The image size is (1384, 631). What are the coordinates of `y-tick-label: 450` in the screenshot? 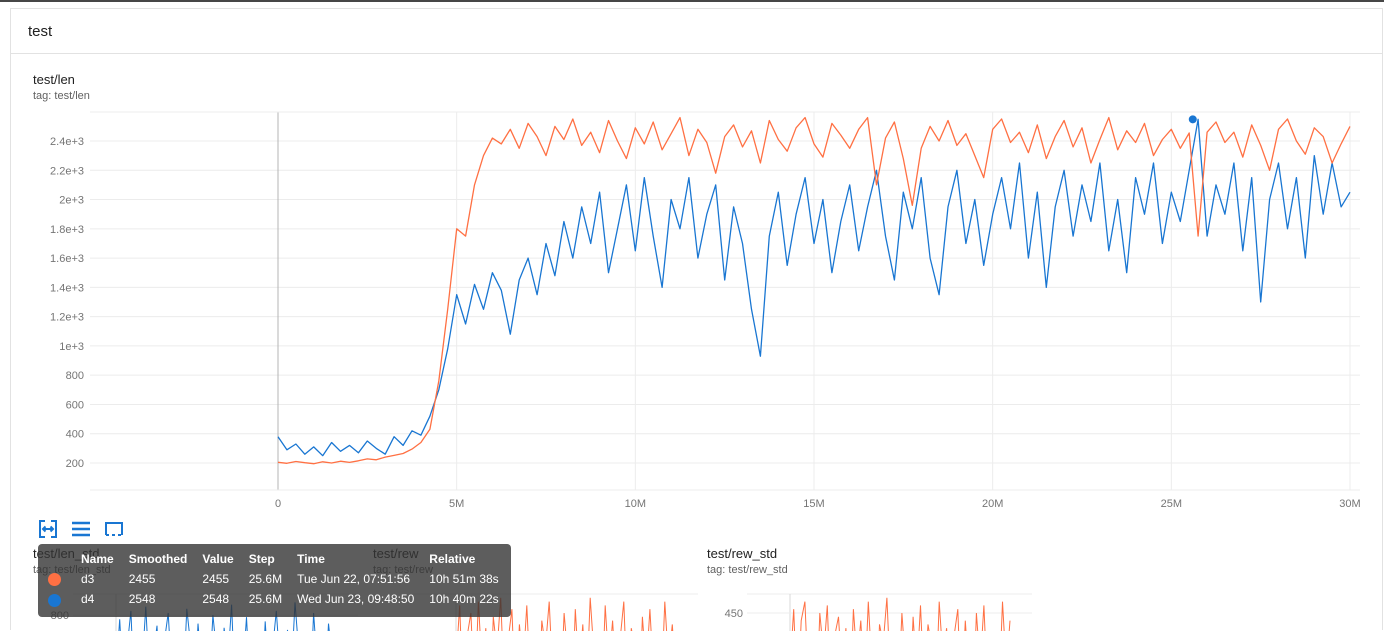 It's located at (734, 614).